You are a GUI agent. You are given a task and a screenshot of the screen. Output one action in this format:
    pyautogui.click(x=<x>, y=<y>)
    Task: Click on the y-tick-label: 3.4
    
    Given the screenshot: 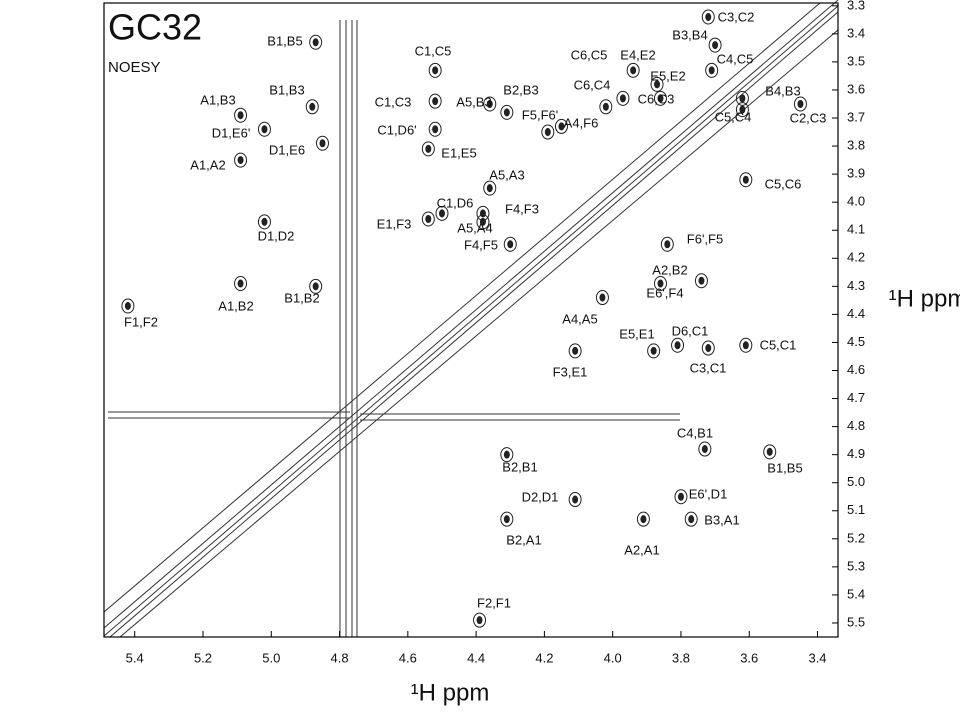 What is the action you would take?
    pyautogui.click(x=856, y=32)
    